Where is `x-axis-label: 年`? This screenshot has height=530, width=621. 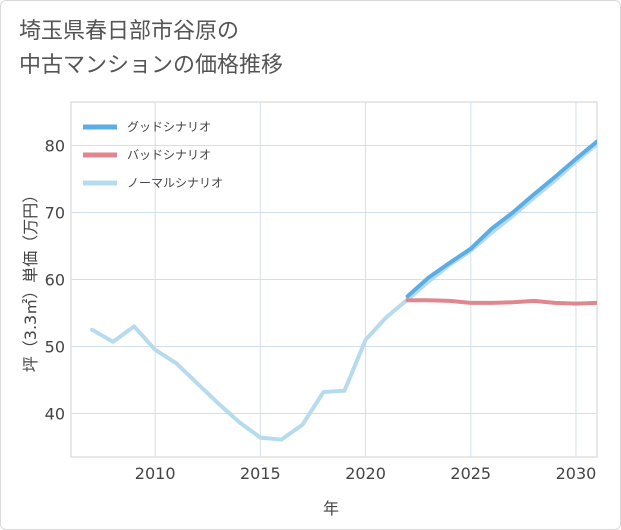
x-axis-label: 年 is located at coordinates (331, 508).